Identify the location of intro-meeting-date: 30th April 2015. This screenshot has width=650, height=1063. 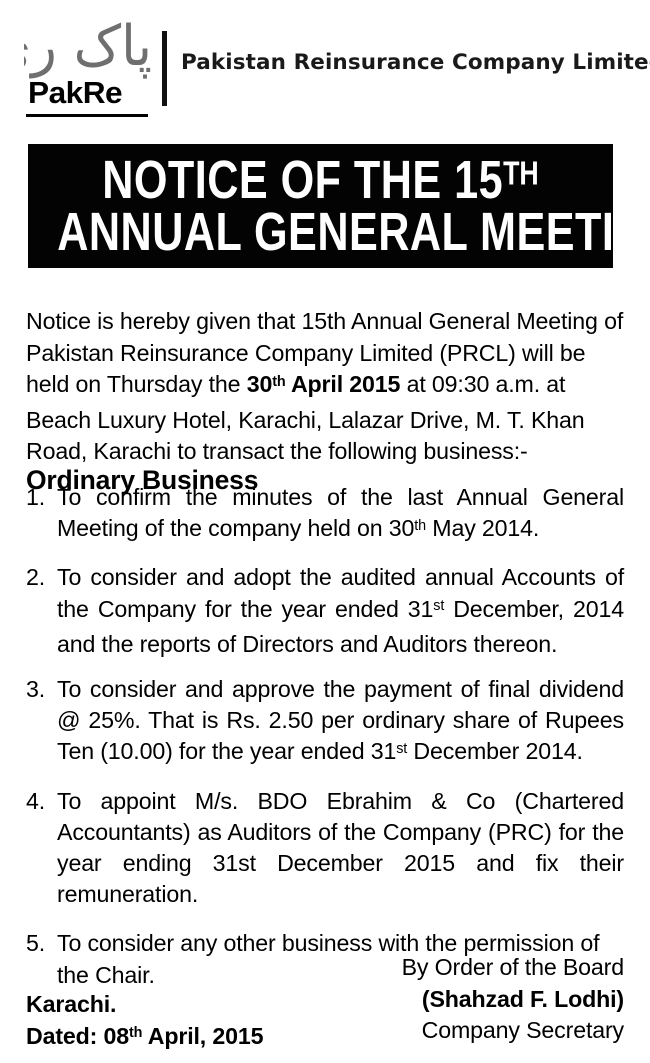
(324, 384).